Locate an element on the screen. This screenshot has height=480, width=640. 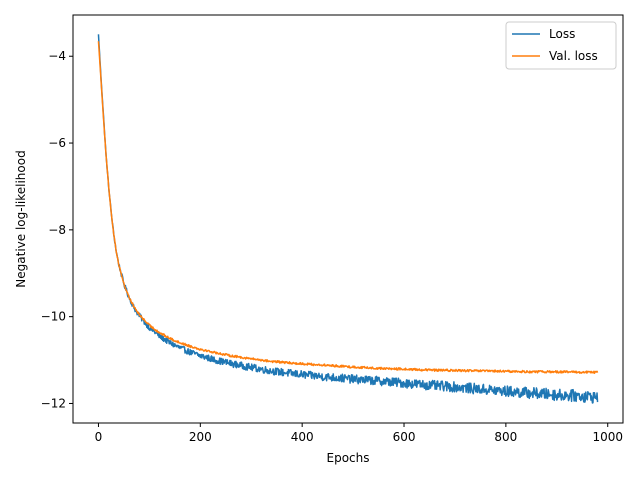
y-tick-label: −12 is located at coordinates (53, 403).